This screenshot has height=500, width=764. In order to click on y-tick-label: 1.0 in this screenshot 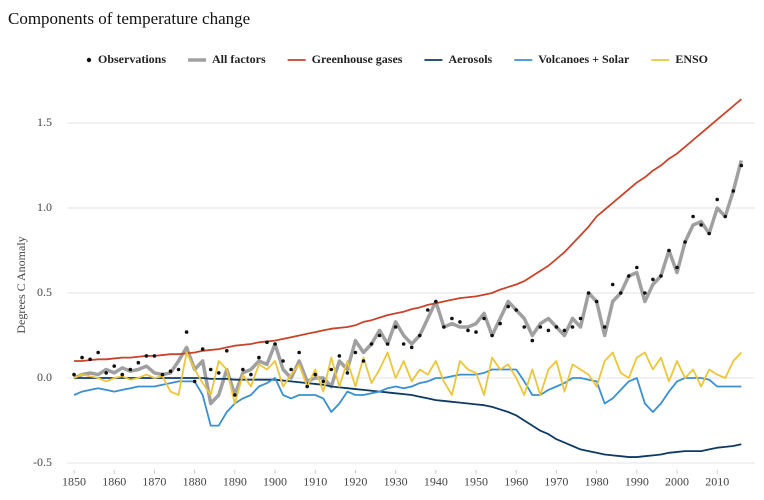, I will do `click(44, 207)`.